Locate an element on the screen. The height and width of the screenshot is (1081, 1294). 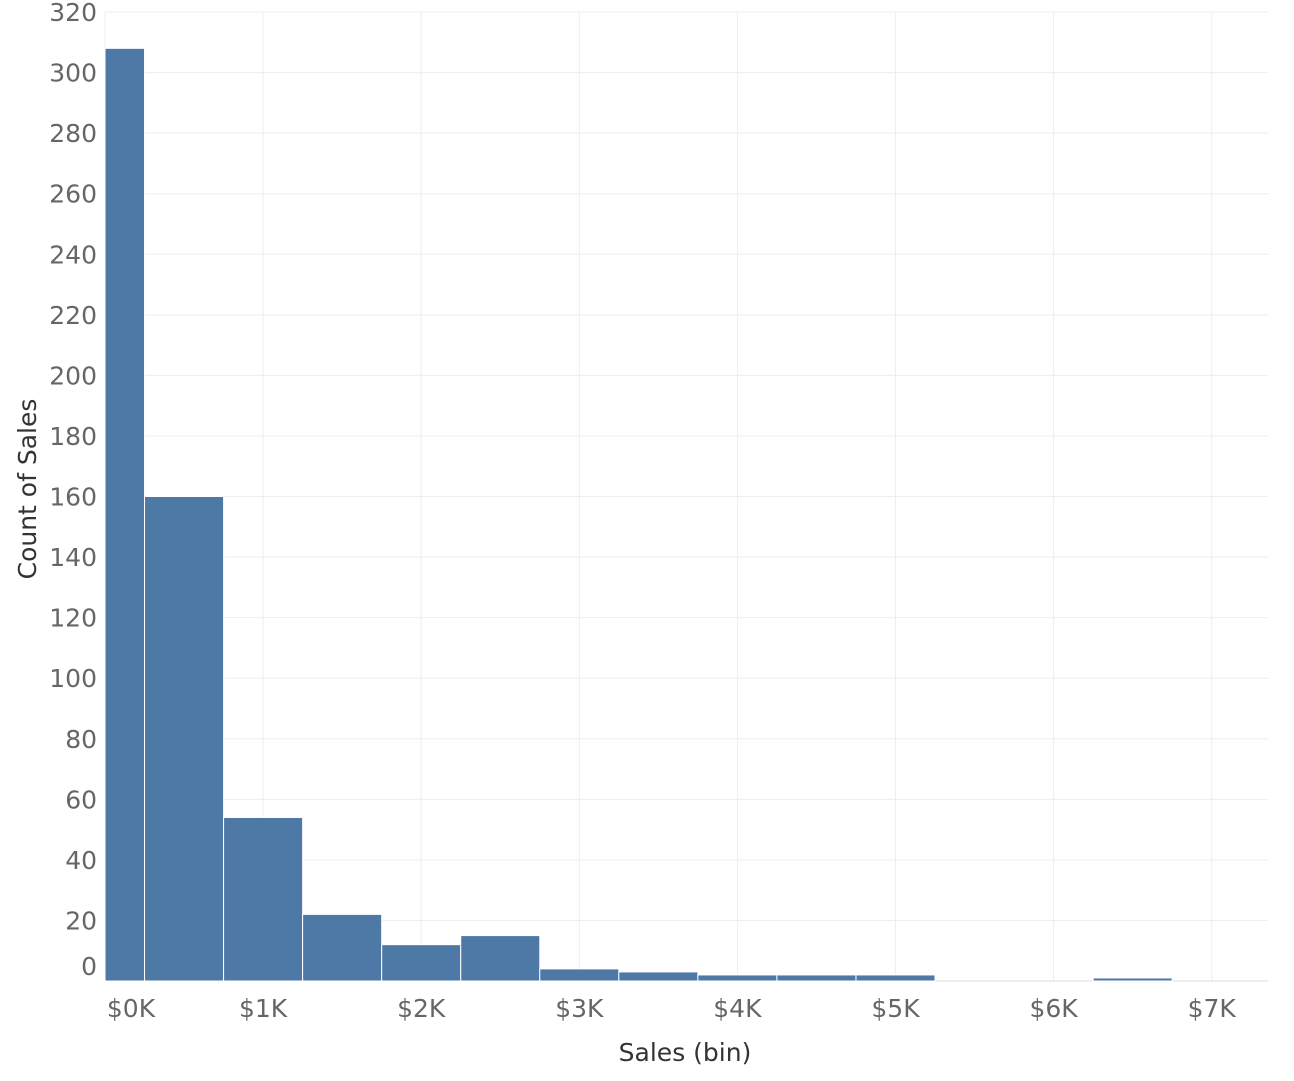
y-tick-label: 100 is located at coordinates (73, 678).